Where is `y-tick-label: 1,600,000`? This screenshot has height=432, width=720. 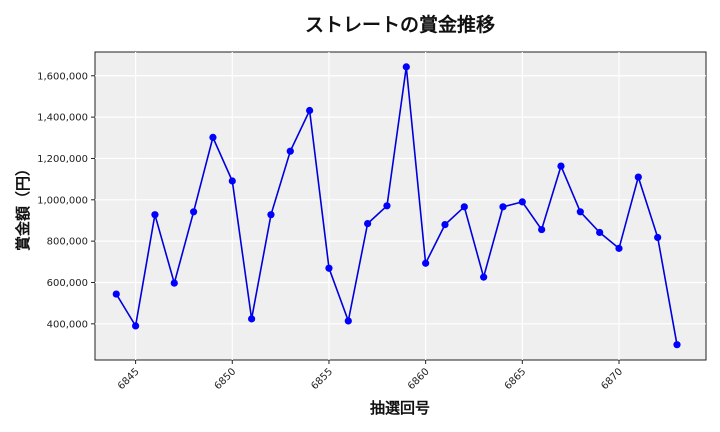
y-tick-label: 1,600,000 is located at coordinates (62, 76).